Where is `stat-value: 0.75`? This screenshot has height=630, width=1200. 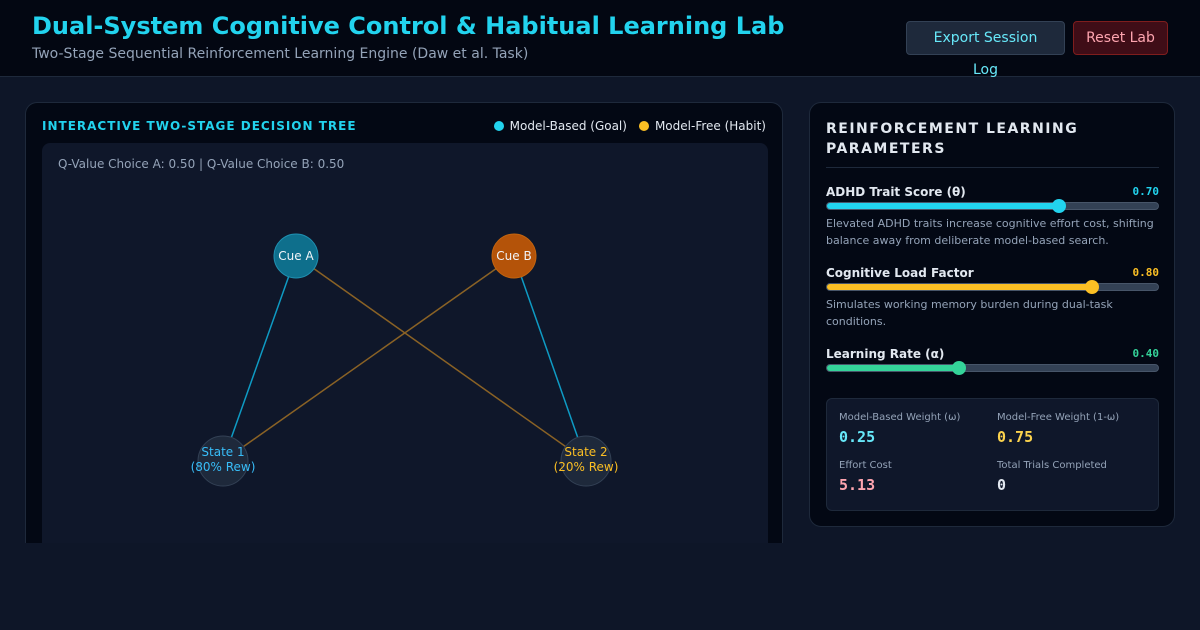
stat-value: 0.75 is located at coordinates (1015, 437).